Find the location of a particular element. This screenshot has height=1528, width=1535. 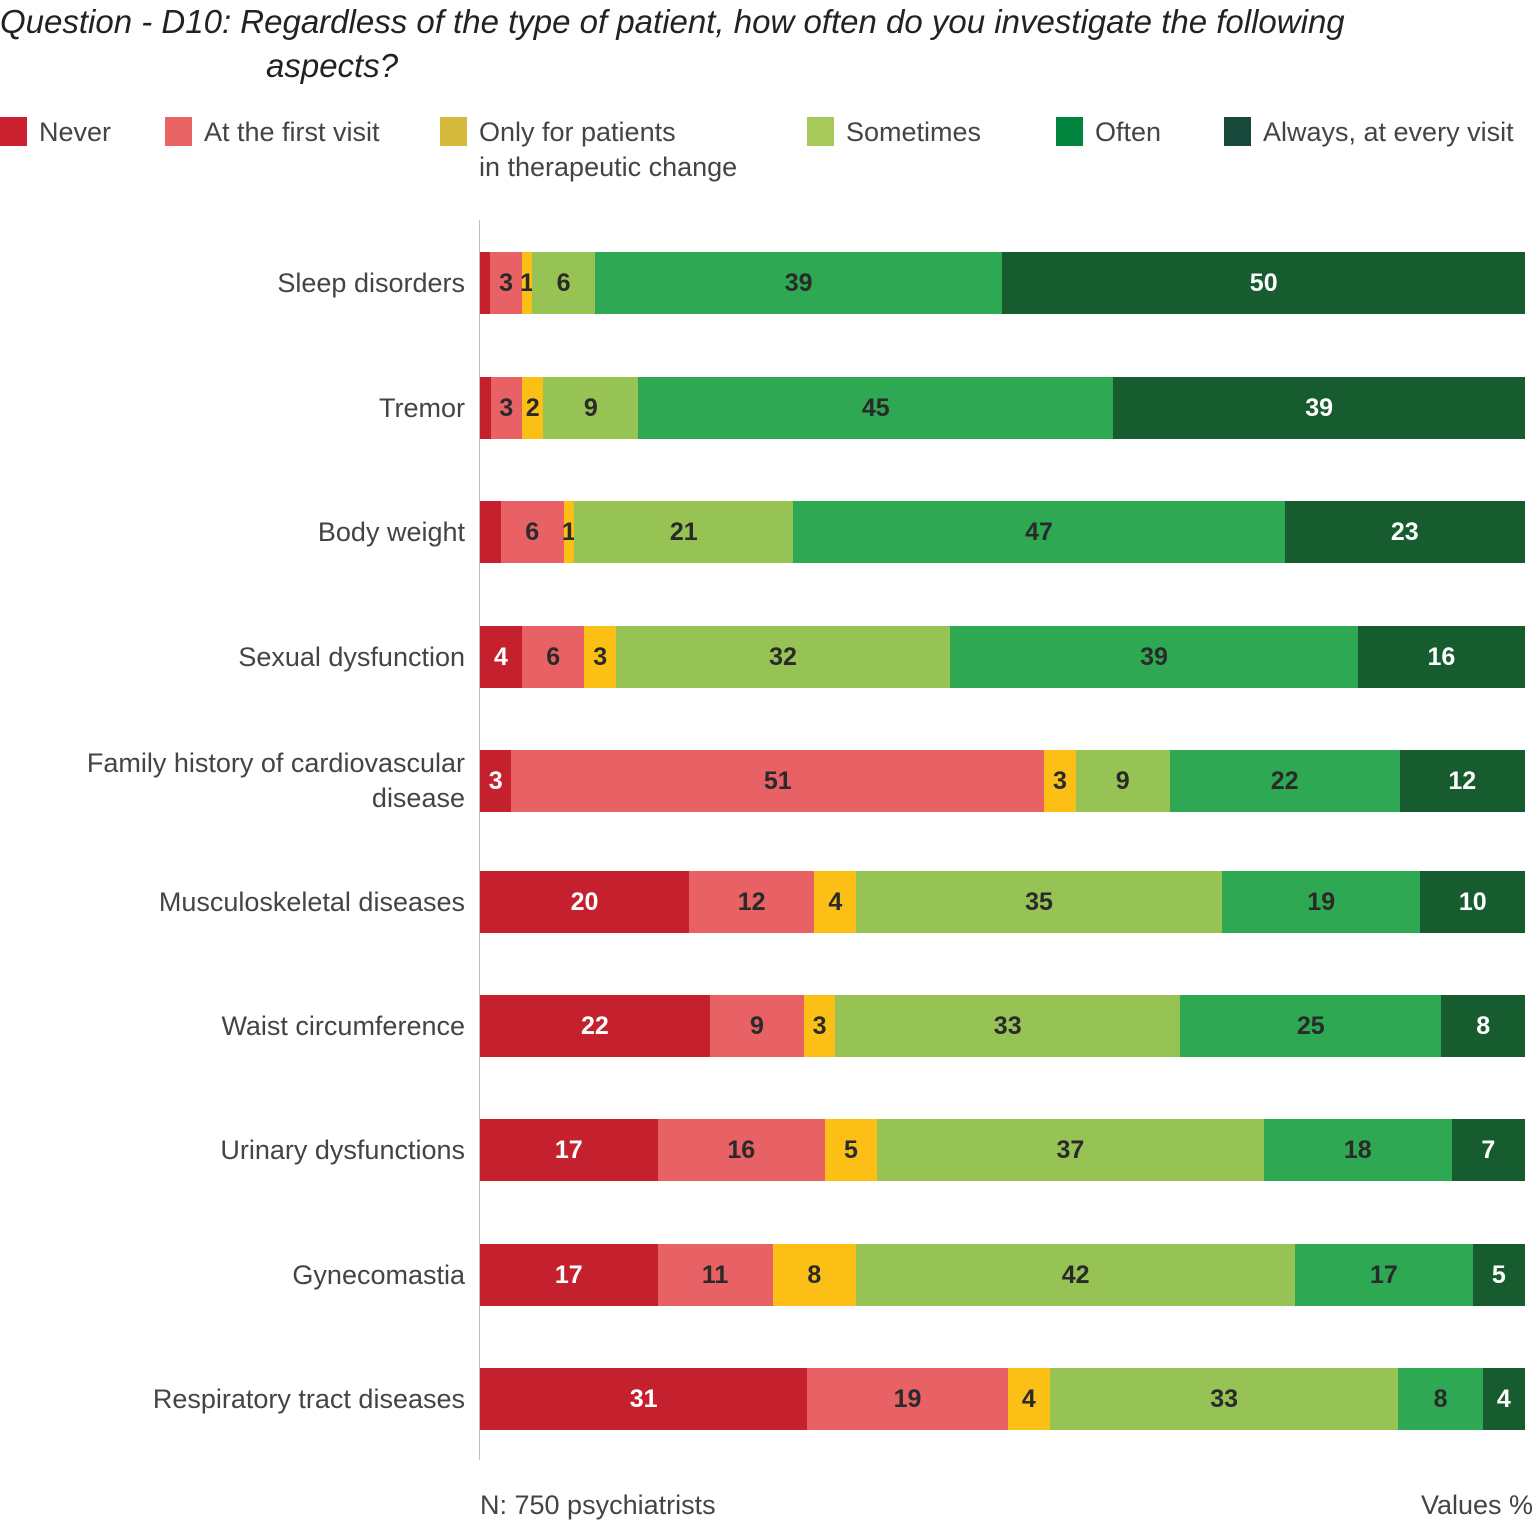

units-note: Values % is located at coordinates (1476, 1505).